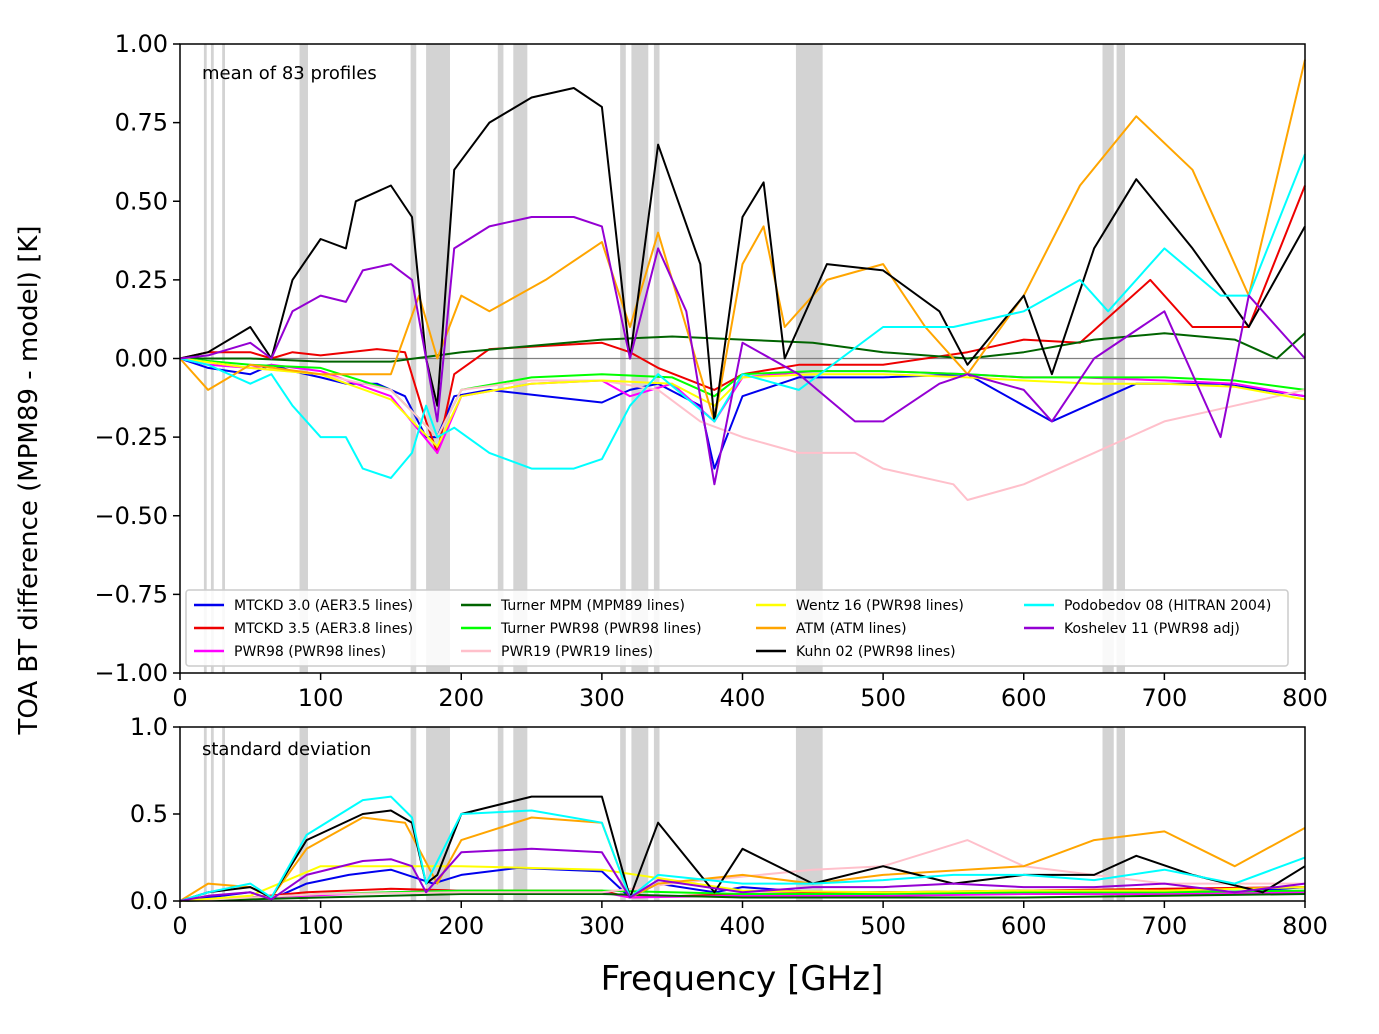 The image size is (1379, 1034). What do you see at coordinates (131, 516) in the screenshot?
I see `y-tick-label: −0.50` at bounding box center [131, 516].